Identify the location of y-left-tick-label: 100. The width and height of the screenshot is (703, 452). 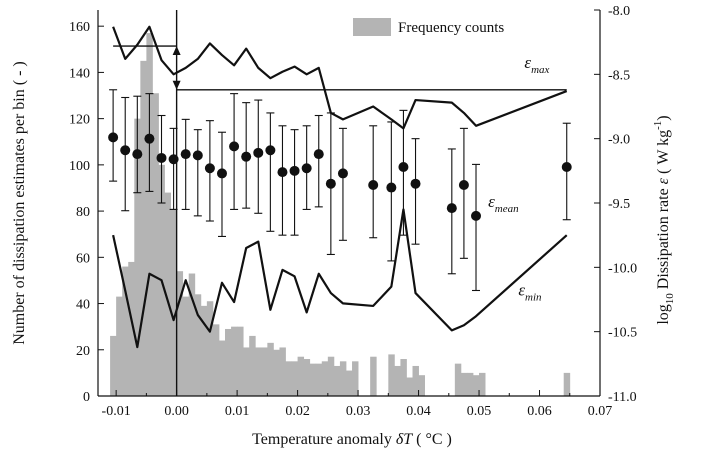
(79, 166).